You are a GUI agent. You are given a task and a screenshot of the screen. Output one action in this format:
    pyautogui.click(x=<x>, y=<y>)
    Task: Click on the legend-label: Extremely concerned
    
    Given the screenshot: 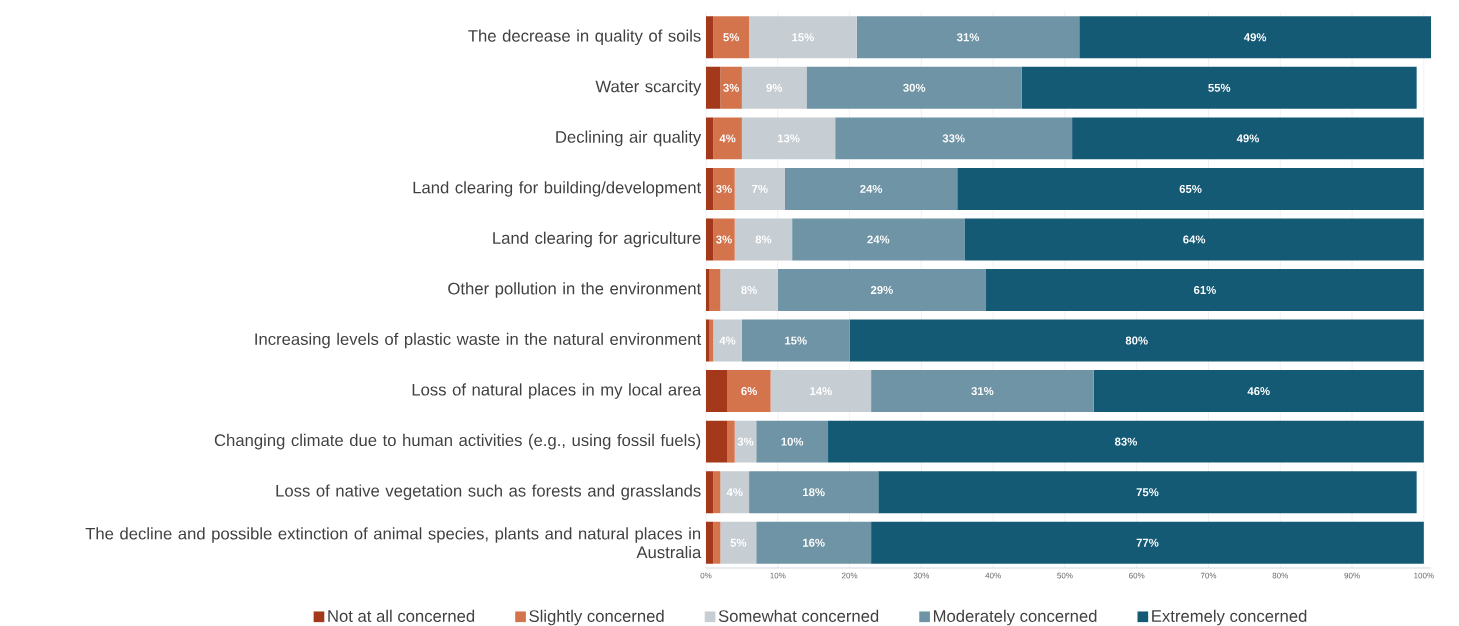 What is the action you would take?
    pyautogui.click(x=1229, y=617)
    